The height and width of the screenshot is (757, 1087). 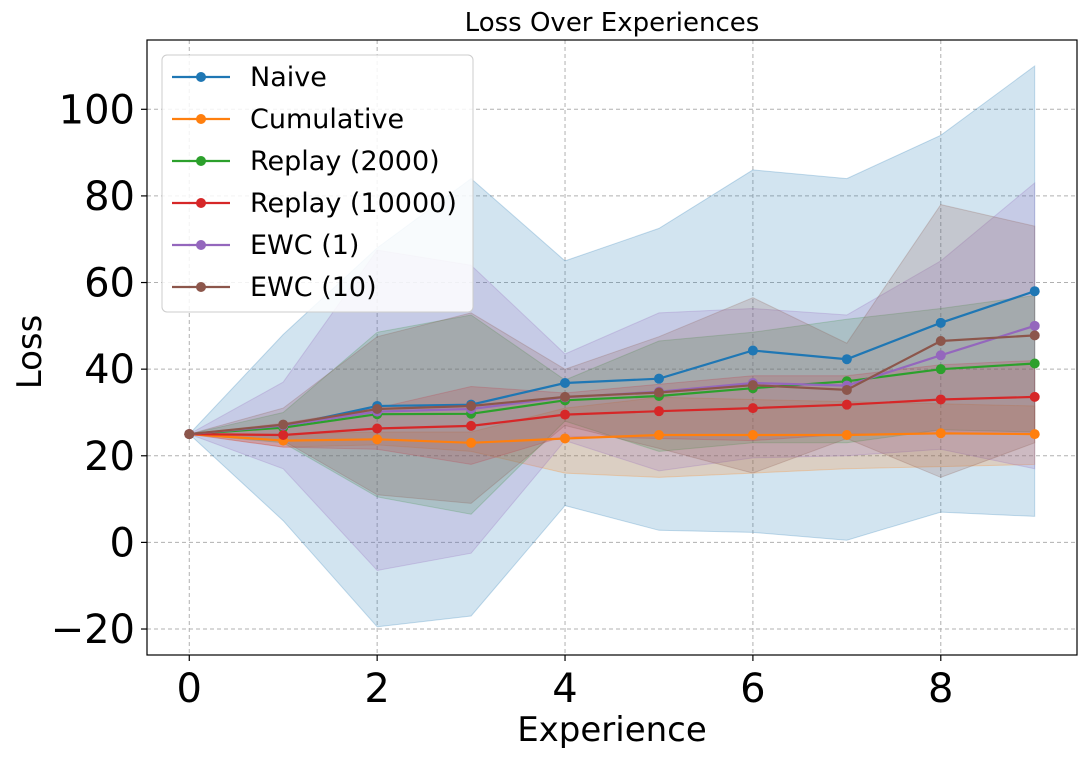 I want to click on x-tick-label: 2, so click(x=376, y=689).